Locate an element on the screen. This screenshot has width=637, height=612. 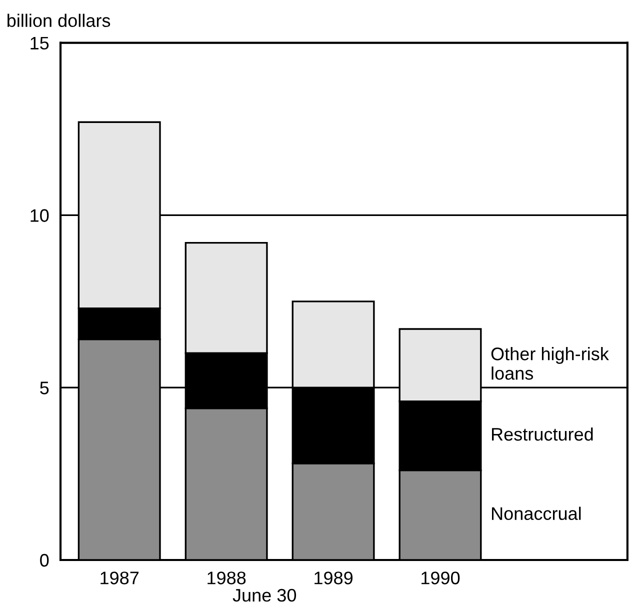
series-label: Other high-risk loans is located at coordinates (550, 363).